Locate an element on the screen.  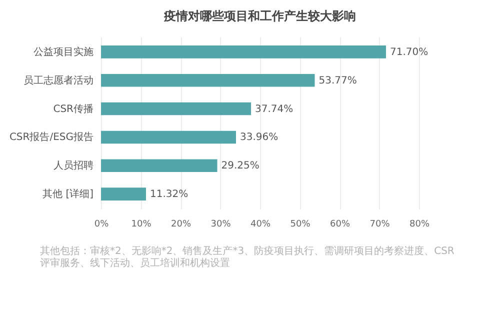
data-label: 29.25% is located at coordinates (240, 166).